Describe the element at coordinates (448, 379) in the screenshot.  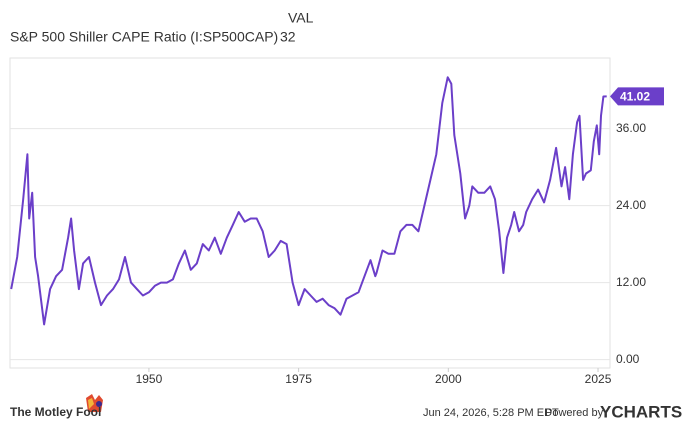
I see `x-tick-label: 2000` at that location.